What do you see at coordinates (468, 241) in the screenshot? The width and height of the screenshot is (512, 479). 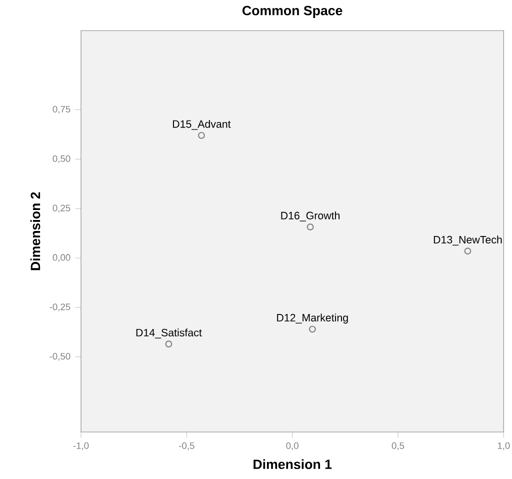 I see `annotation: D13_NewTech` at bounding box center [468, 241].